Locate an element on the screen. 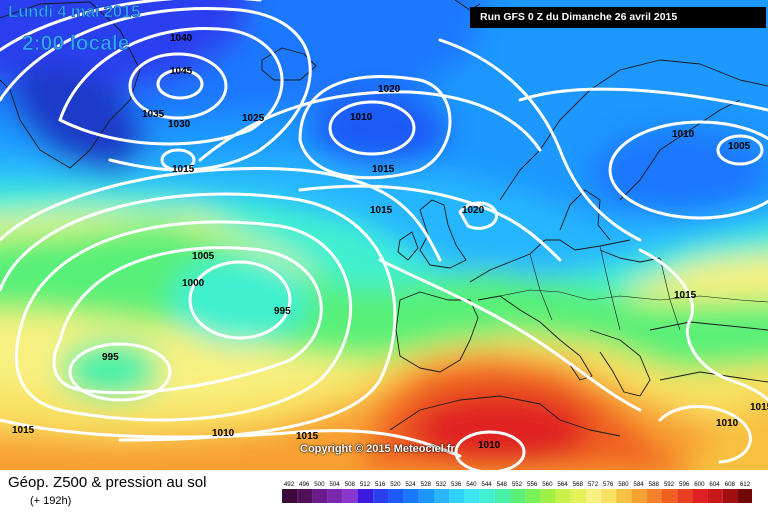  forecast-step: (+ 192h) is located at coordinates (51, 501).